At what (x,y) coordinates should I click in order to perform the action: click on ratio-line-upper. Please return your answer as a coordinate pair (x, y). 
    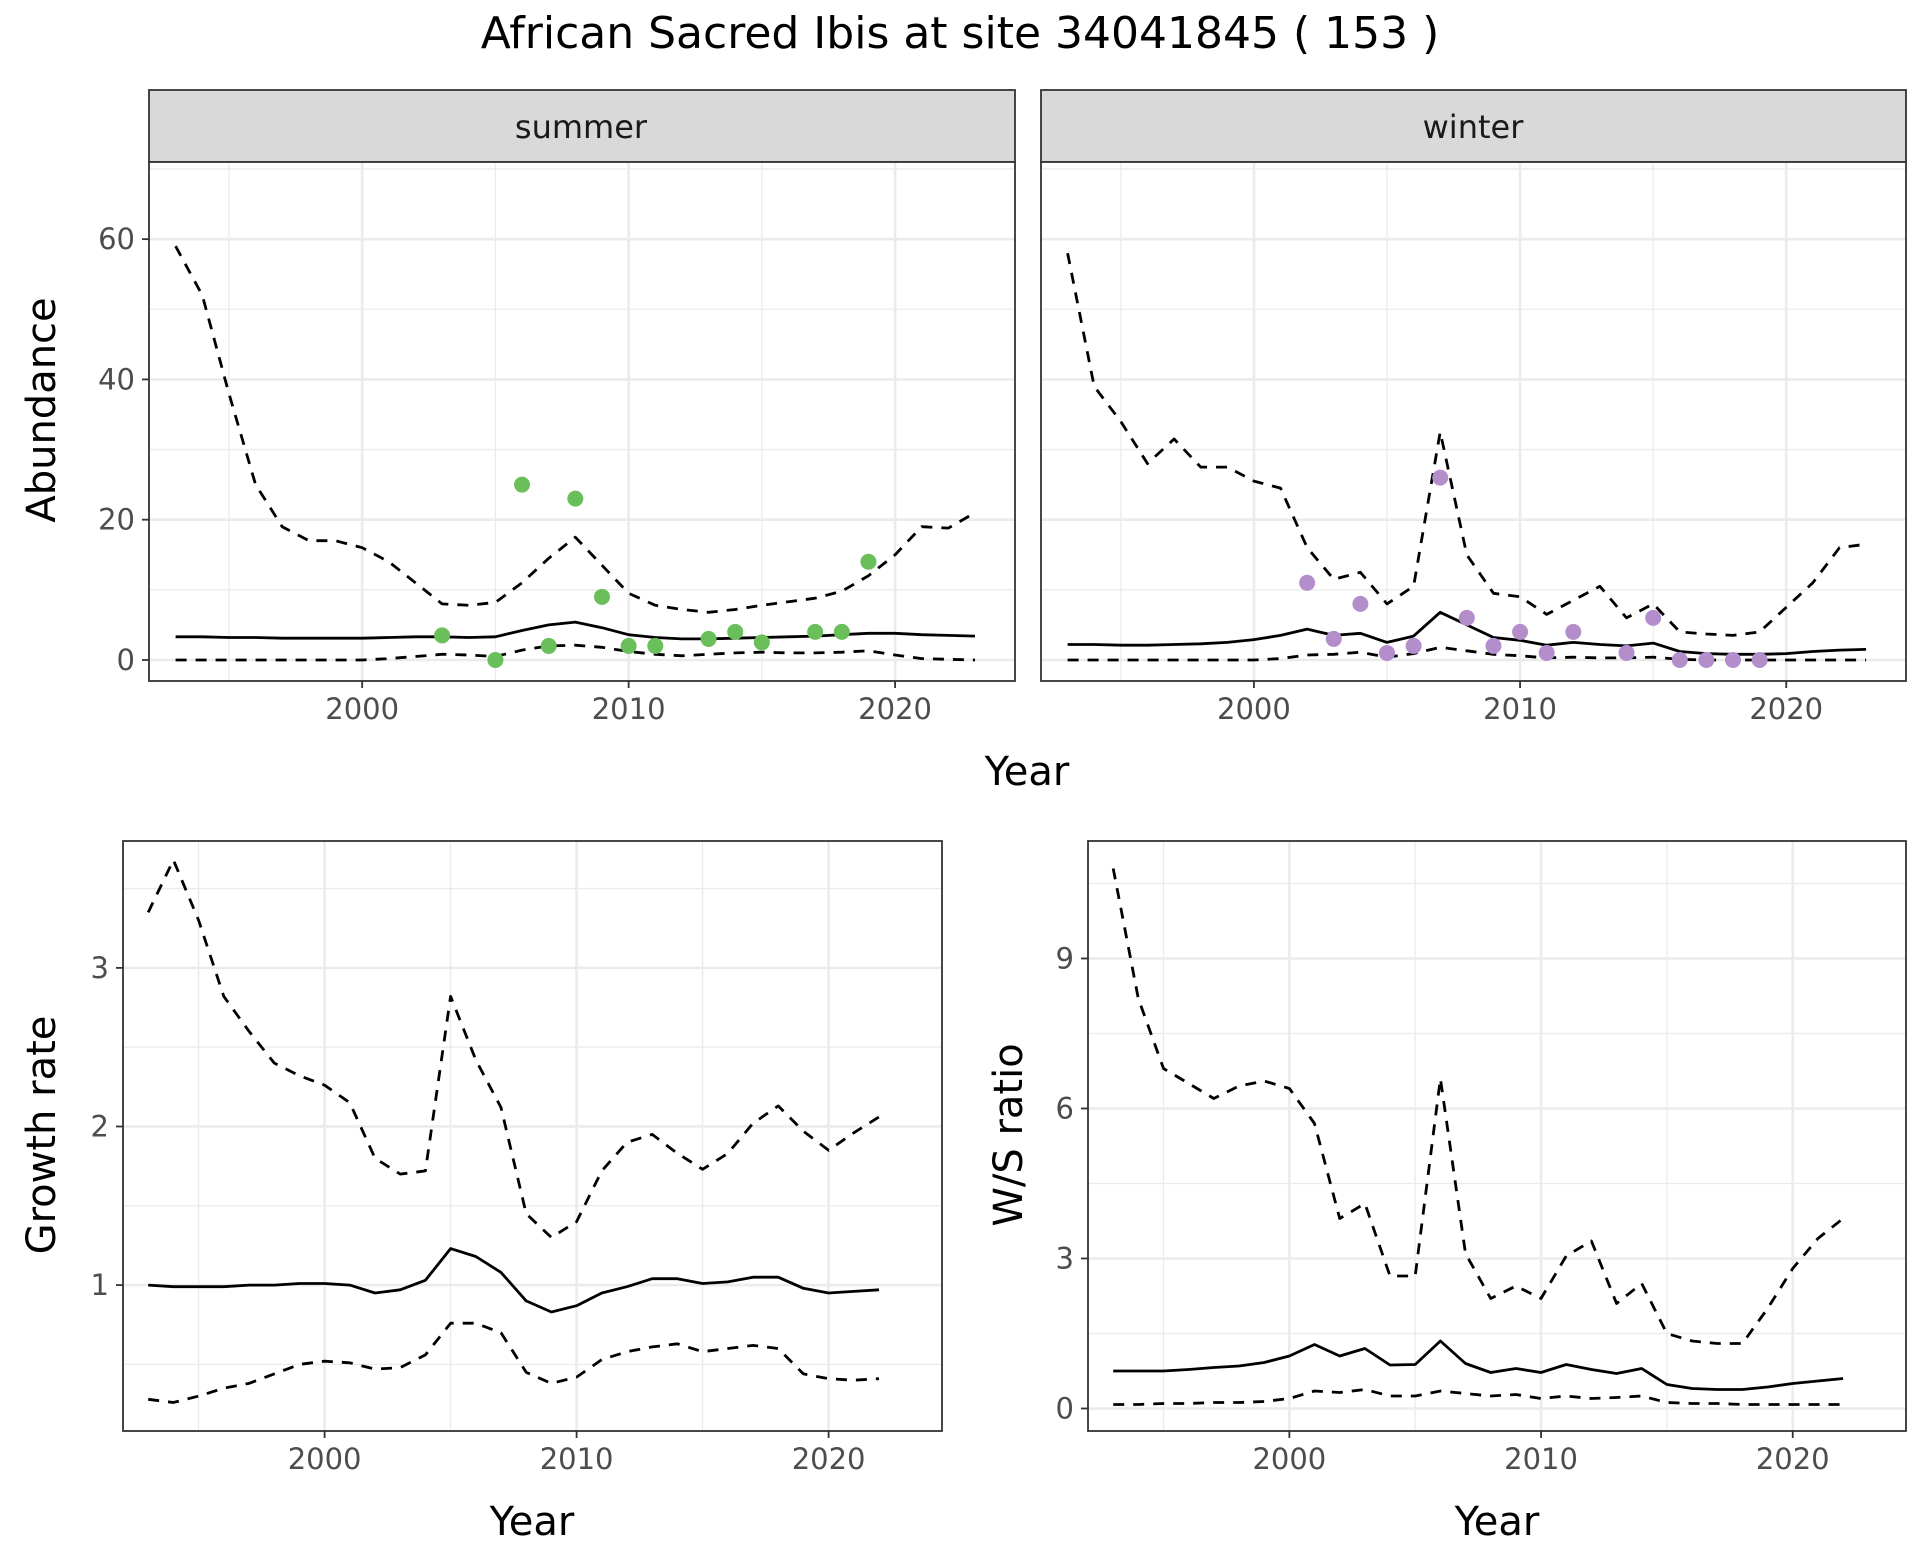
    Looking at the image, I should click on (1477, 1106).